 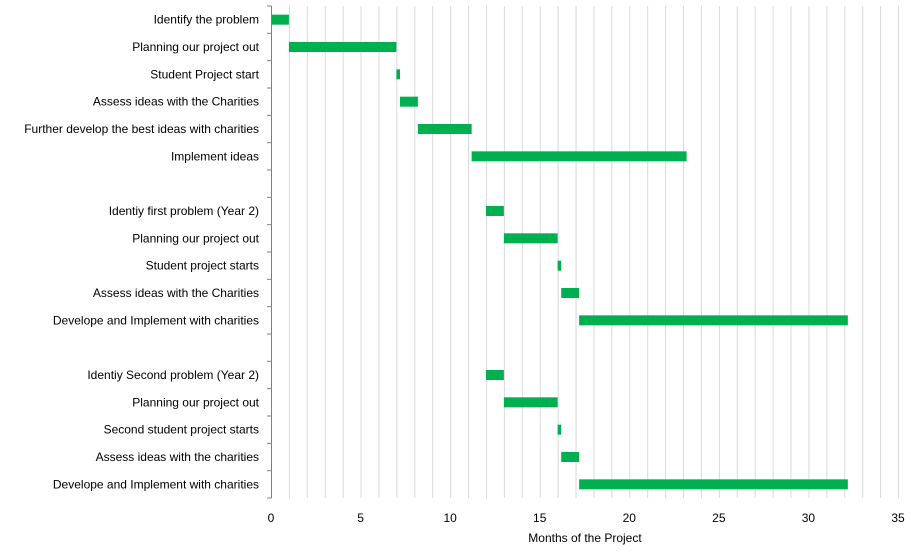 What do you see at coordinates (269, 252) in the screenshot?
I see `axes` at bounding box center [269, 252].